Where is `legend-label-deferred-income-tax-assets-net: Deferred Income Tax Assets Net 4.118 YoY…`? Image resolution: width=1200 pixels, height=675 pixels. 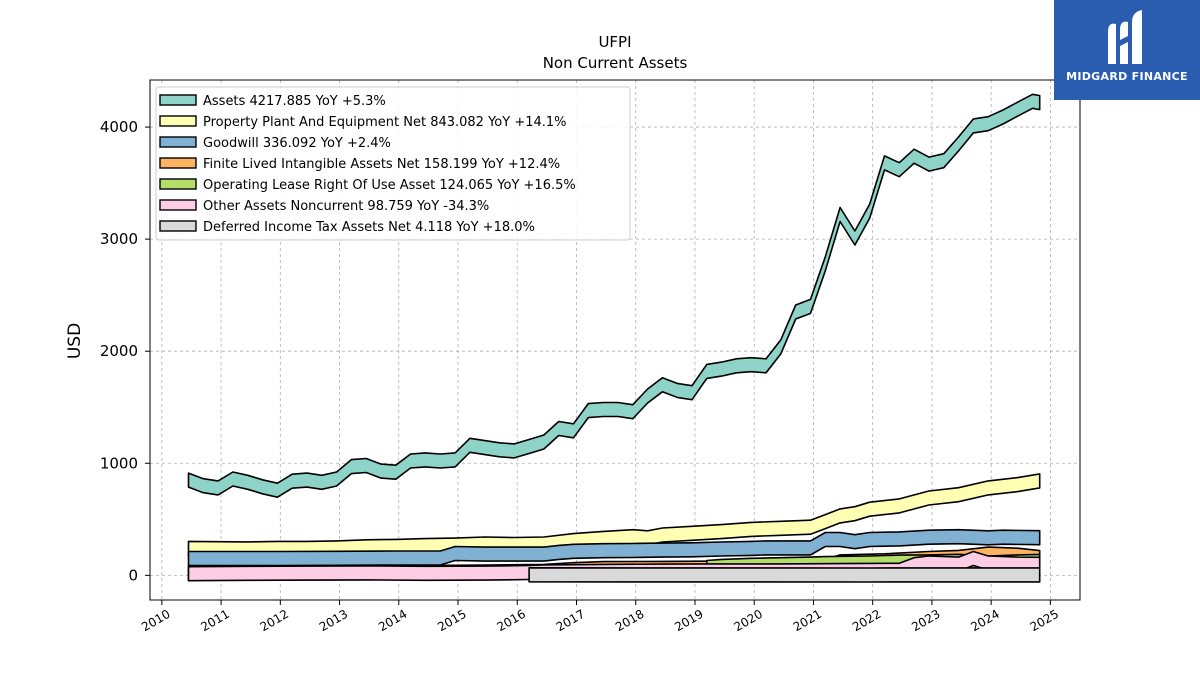
legend-label-deferred-income-tax-assets-net: Deferred Income Tax Assets Net 4.118 YoY… is located at coordinates (369, 227).